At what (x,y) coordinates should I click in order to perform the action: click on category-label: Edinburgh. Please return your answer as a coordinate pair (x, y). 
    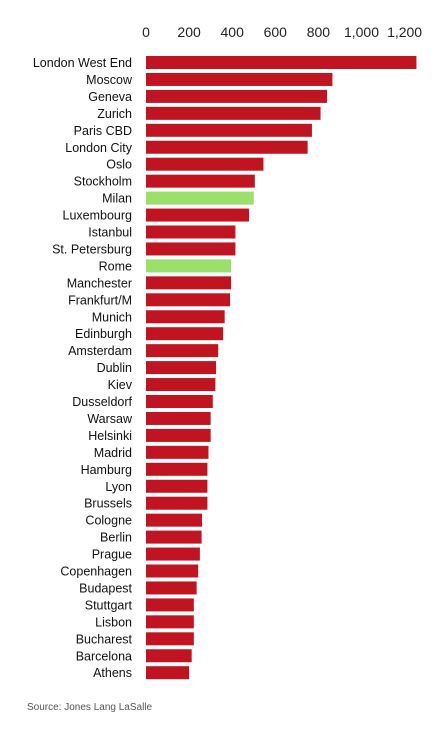
    Looking at the image, I should click on (103, 334).